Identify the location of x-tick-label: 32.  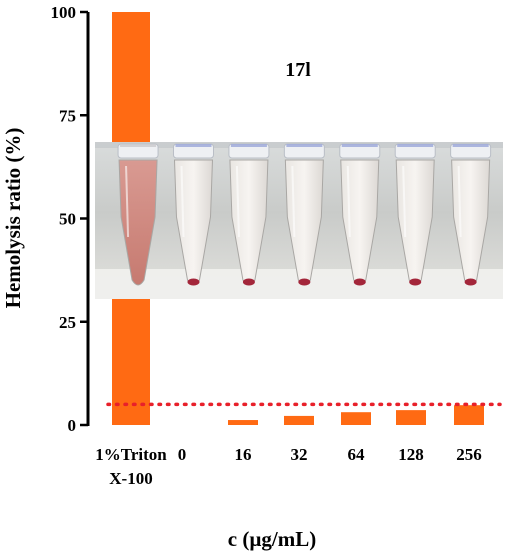
(299, 454).